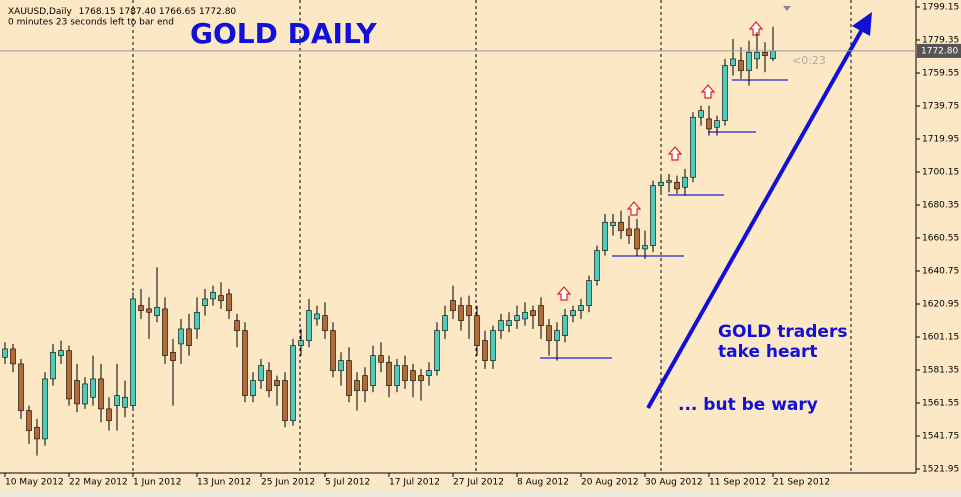  I want to click on y-tick-label: 1541.75, so click(940, 437).